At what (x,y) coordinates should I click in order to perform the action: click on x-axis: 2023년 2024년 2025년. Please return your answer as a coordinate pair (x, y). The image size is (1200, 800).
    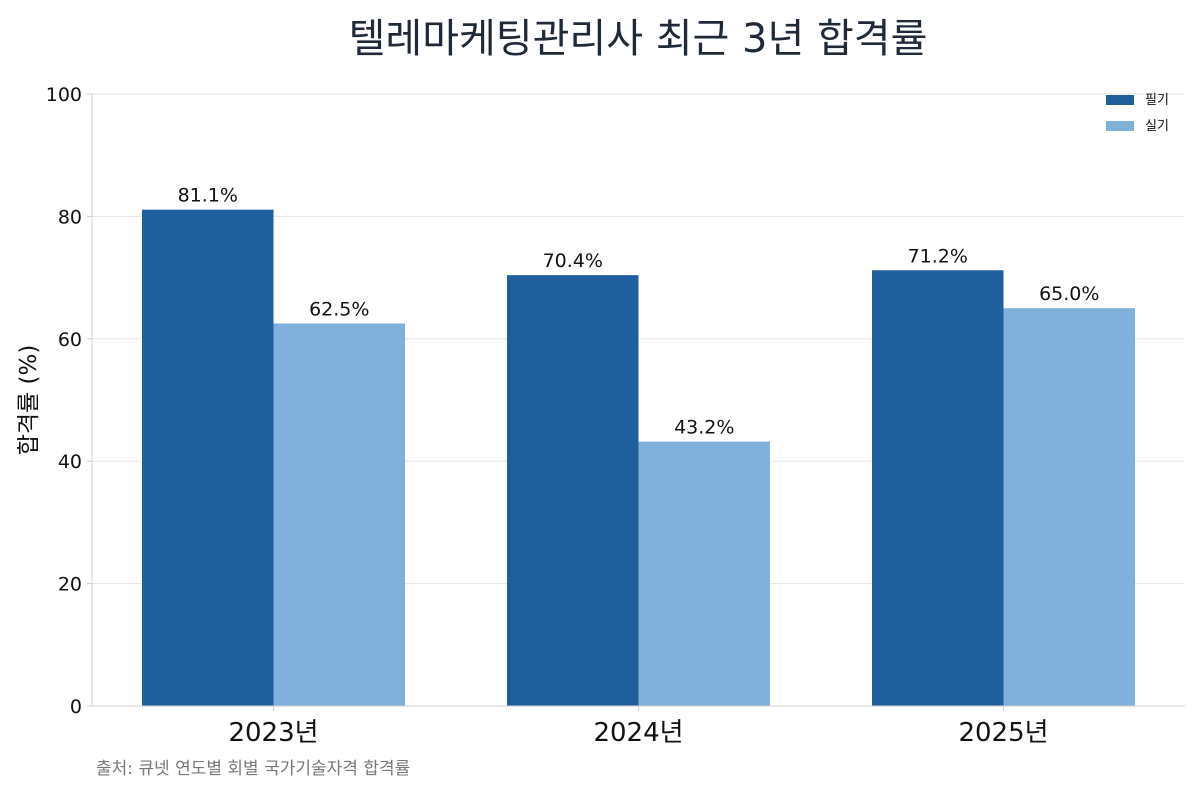
    Looking at the image, I should click on (638, 727).